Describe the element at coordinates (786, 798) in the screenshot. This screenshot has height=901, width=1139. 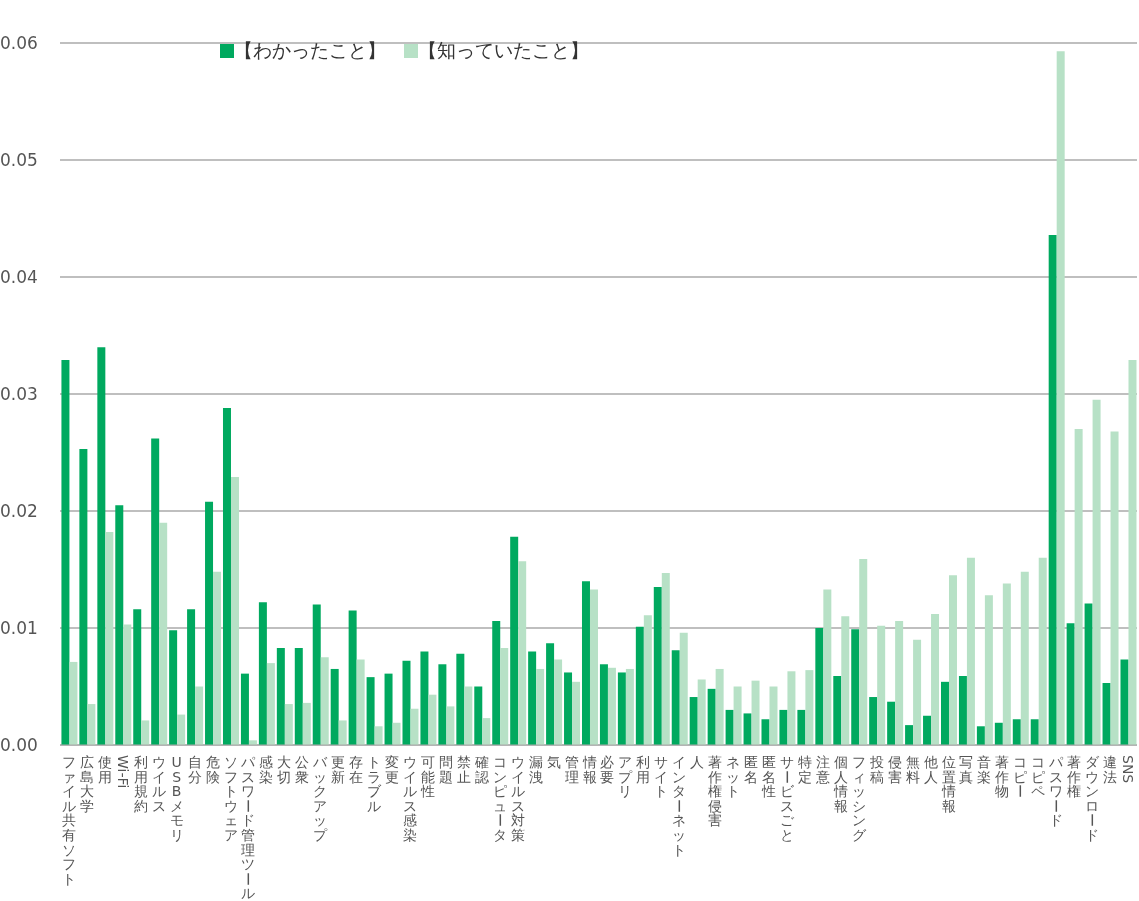
I see `x-tick-label: サービスごと` at that location.